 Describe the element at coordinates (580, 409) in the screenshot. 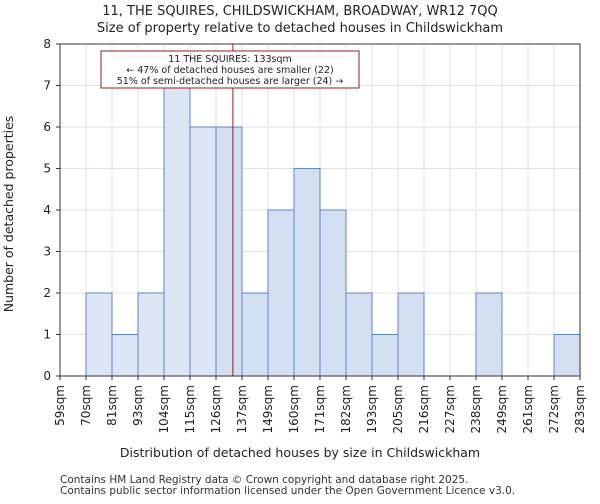

I see `x-tick-label-283sqm: 283sqm` at that location.